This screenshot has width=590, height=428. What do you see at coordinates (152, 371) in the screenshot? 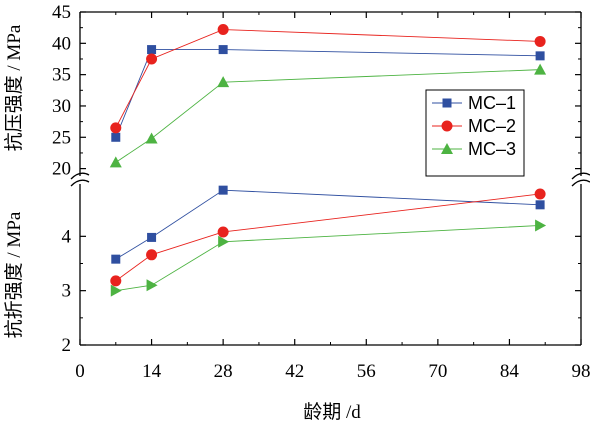
I see `x-tick-label: 14` at bounding box center [152, 371].